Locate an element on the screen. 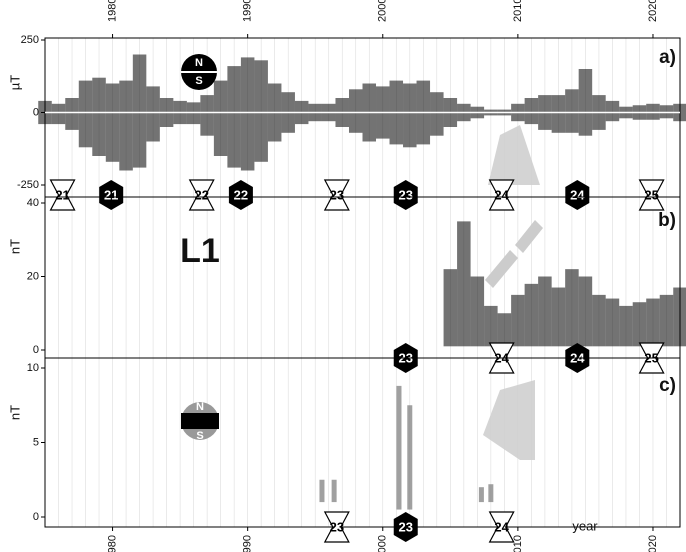 Image resolution: width=686 pixels, height=552 pixels. panel-label: c) is located at coordinates (667, 385).